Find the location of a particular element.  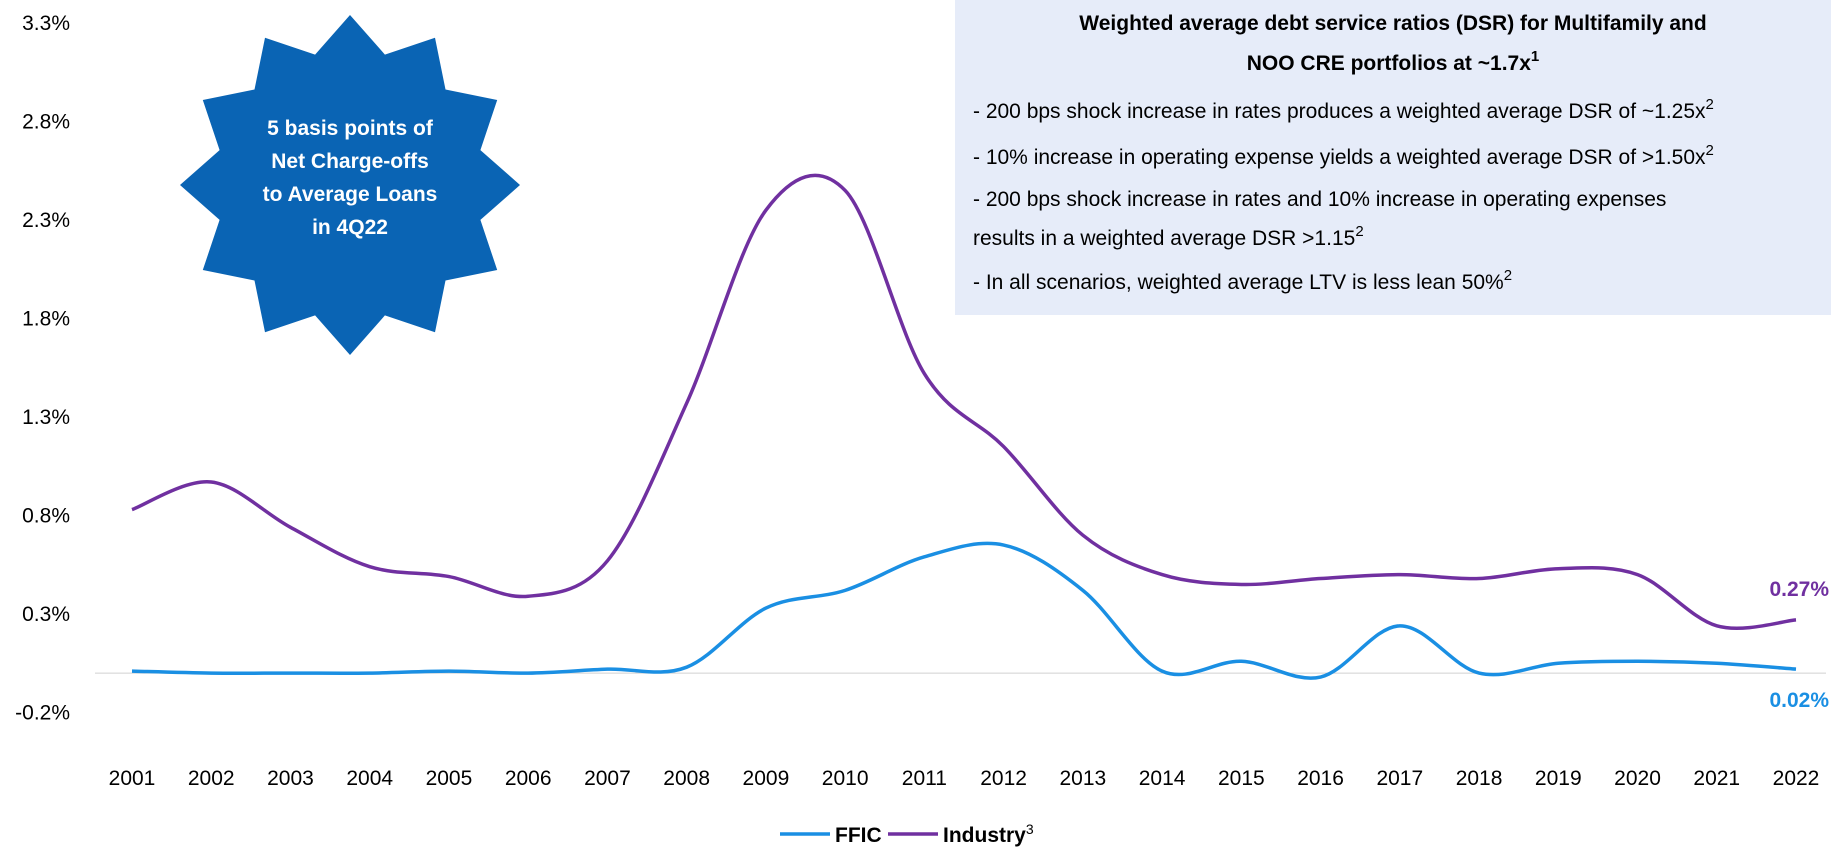

y-tick-label: 3.3% is located at coordinates (46, 23).